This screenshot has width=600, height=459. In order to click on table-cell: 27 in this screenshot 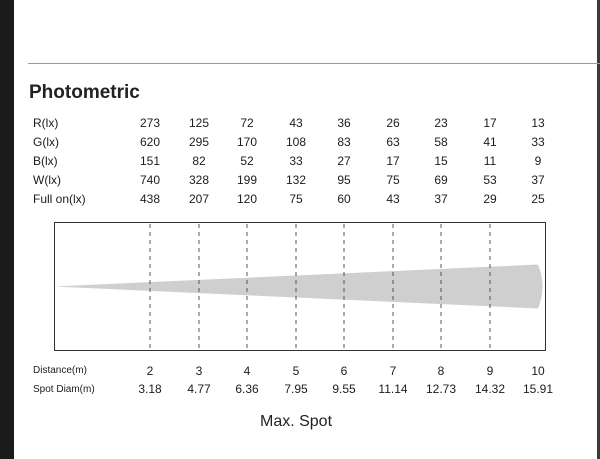, I will do `click(344, 161)`.